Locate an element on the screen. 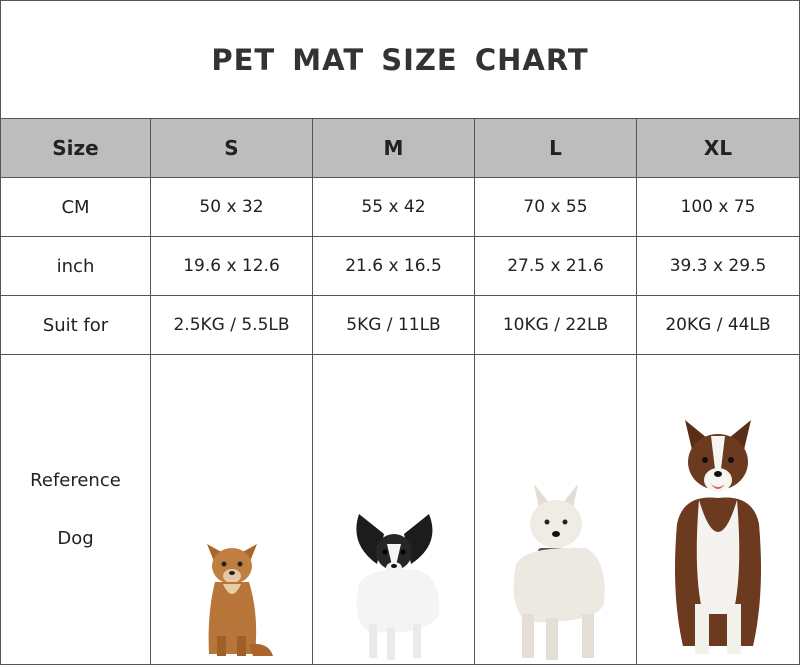 This screenshot has height=667, width=800. cell-inch-xl: 39.3 x 29.5 is located at coordinates (718, 266).